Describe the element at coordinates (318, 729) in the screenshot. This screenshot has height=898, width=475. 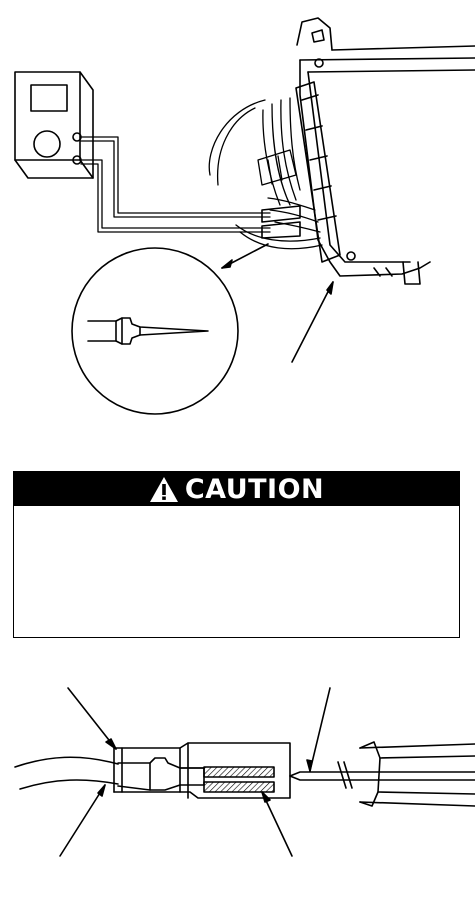
I see `leader-arrow-probe` at that location.